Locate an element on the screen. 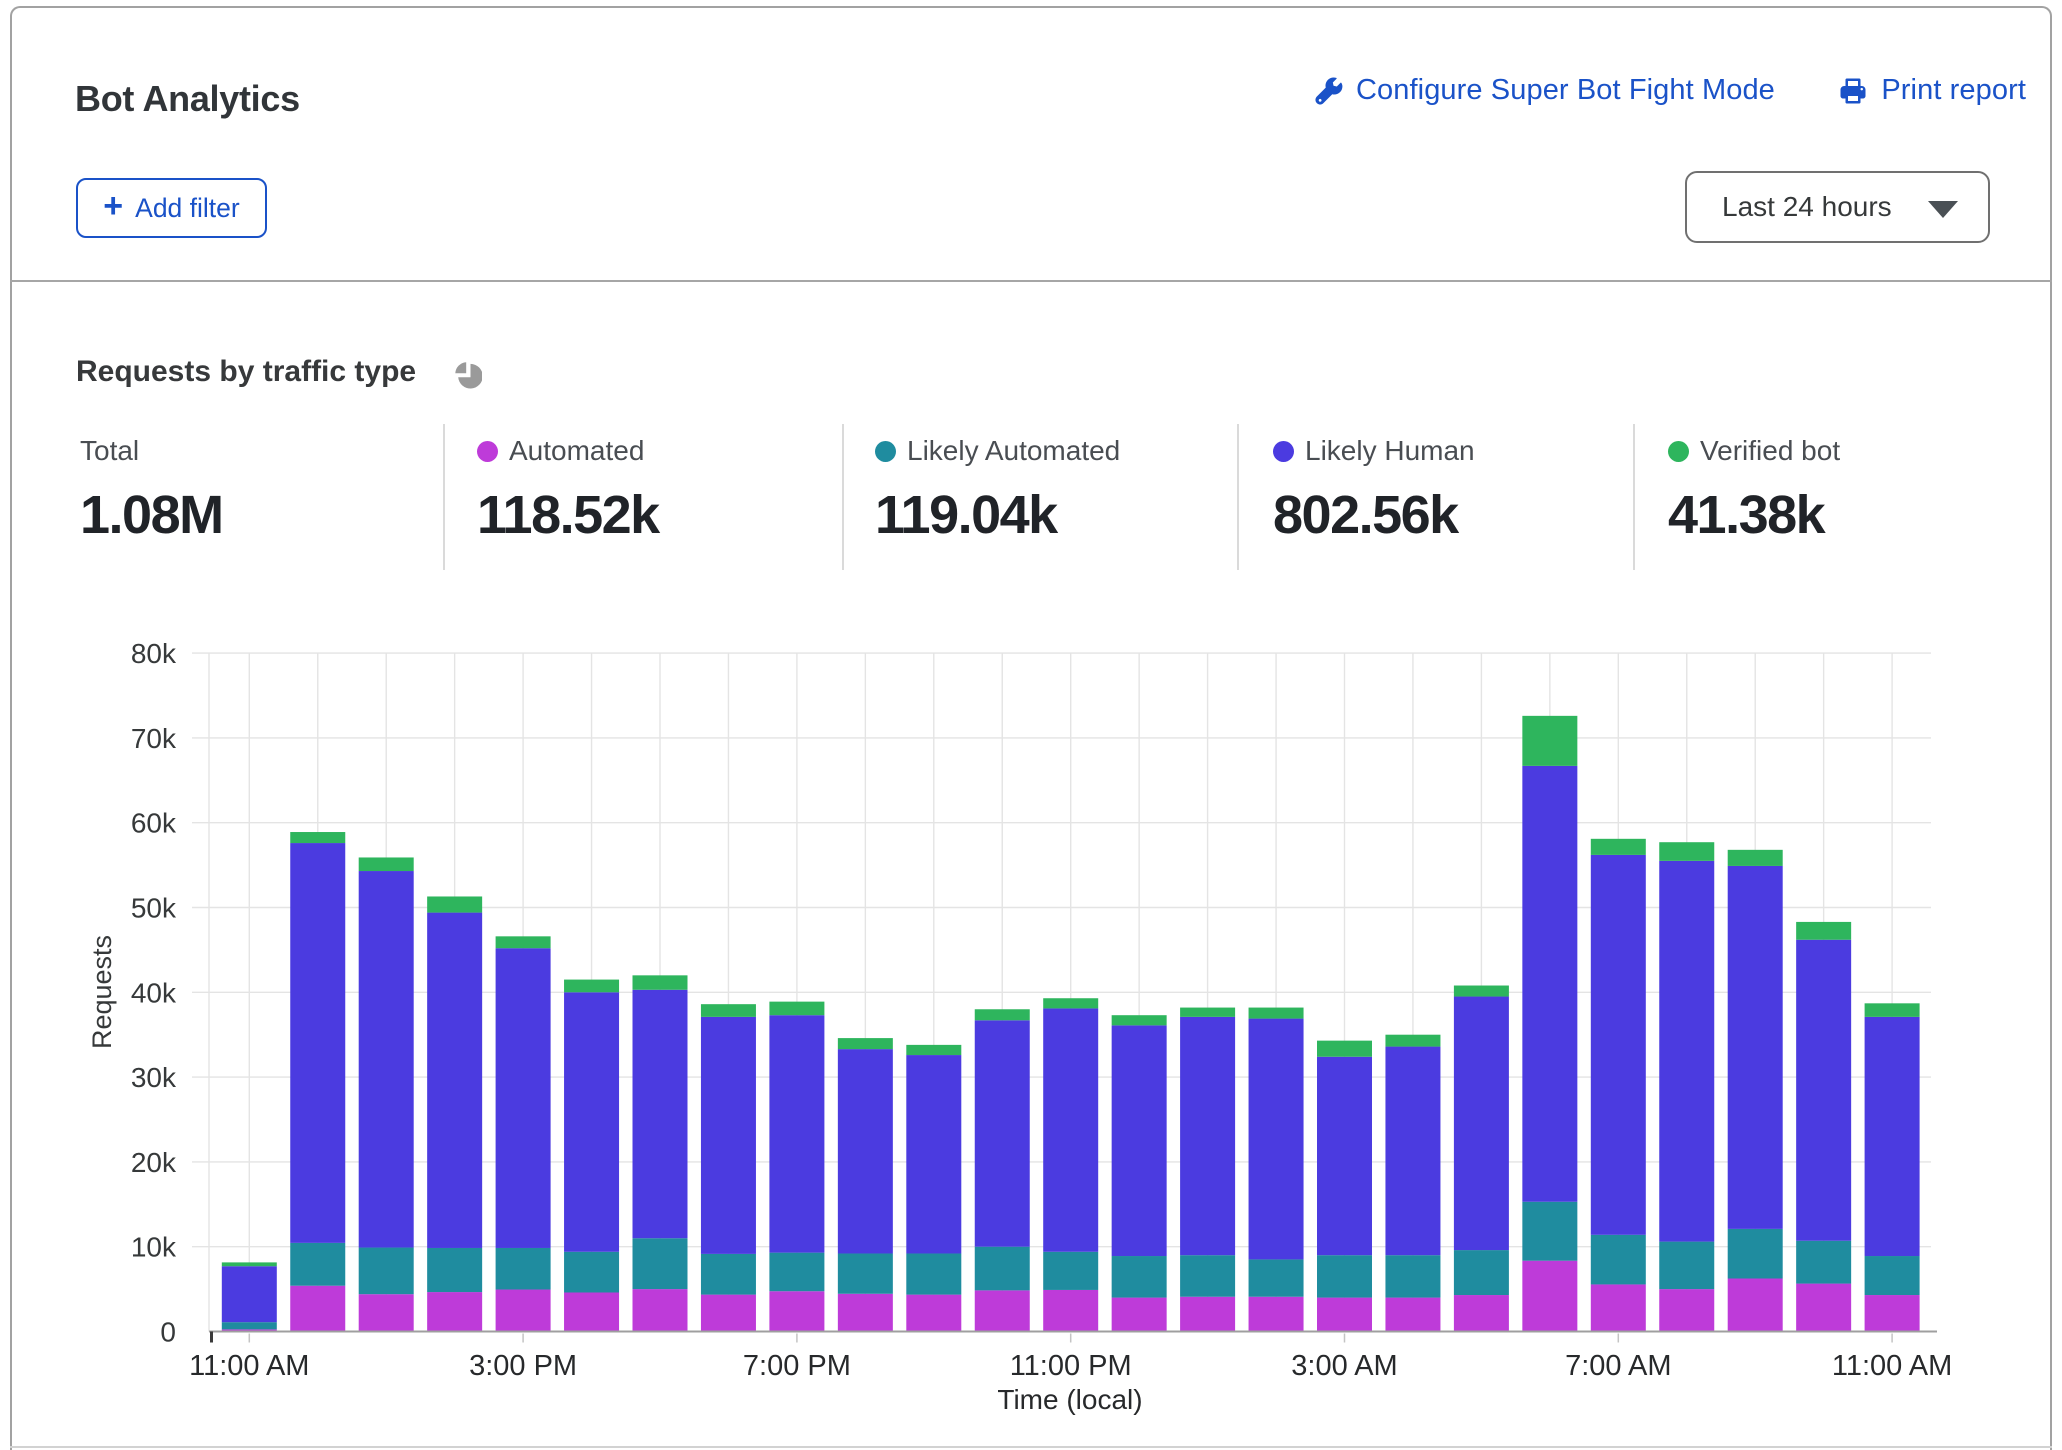 The image size is (2062, 1450). configure-super-bot-fight-mode-link: Configure Super Bot Fight Mode is located at coordinates (1545, 90).